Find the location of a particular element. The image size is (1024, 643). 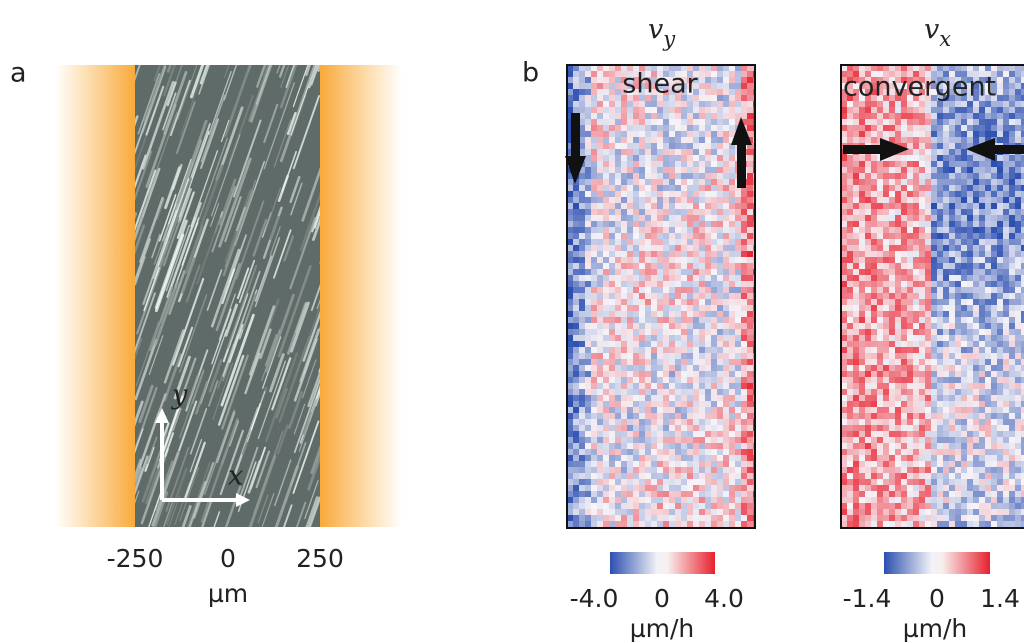

y-arrowhead is located at coordinates (162, 415).